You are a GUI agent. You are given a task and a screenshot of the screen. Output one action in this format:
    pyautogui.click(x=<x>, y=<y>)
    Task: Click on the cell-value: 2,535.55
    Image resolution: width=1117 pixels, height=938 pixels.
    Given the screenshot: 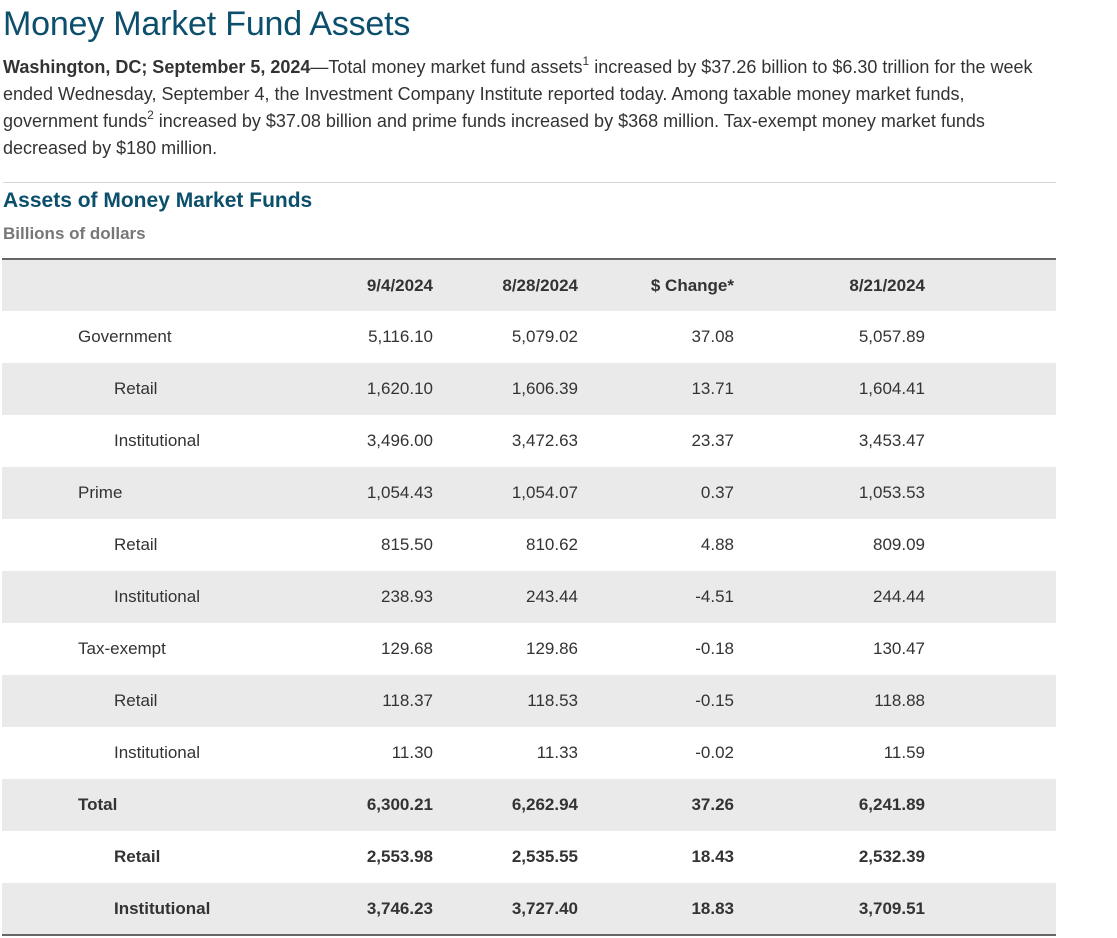 What is the action you would take?
    pyautogui.click(x=505, y=857)
    